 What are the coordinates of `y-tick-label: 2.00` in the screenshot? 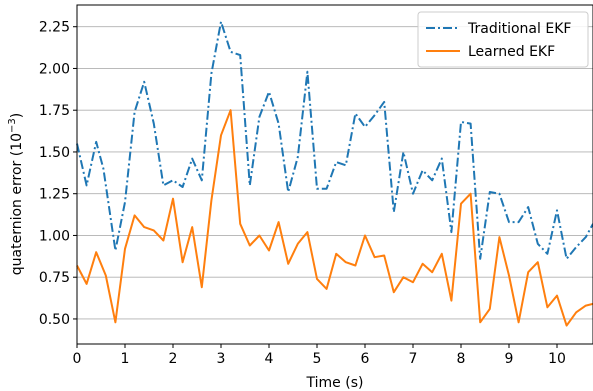 It's located at (54, 69).